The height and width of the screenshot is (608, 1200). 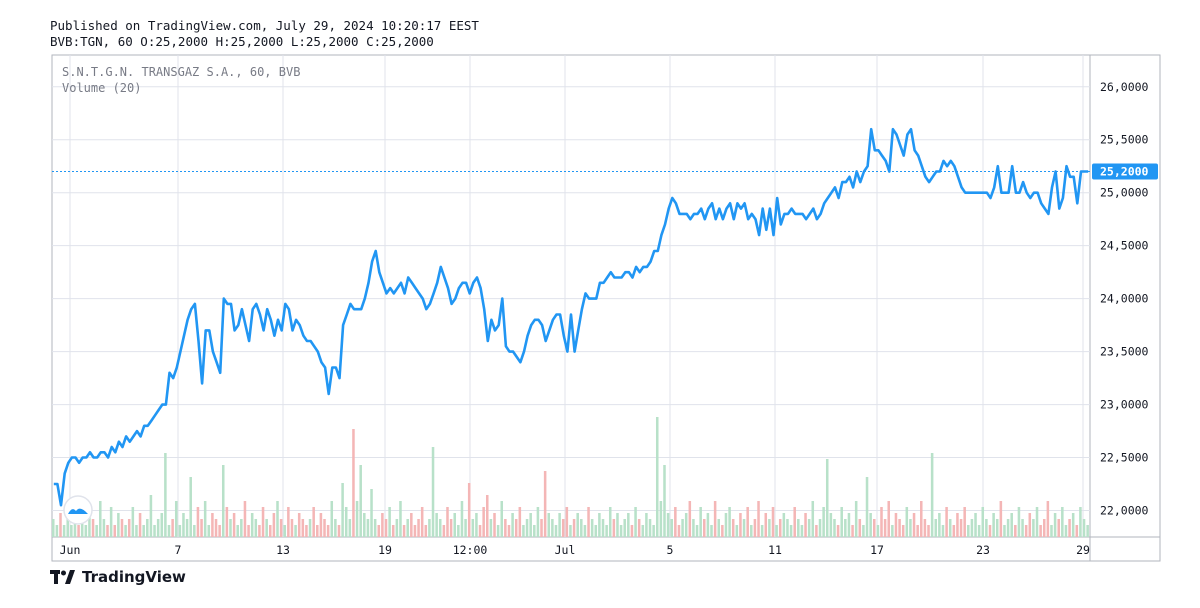 I want to click on x-tick-label: 29, so click(x=1083, y=550).